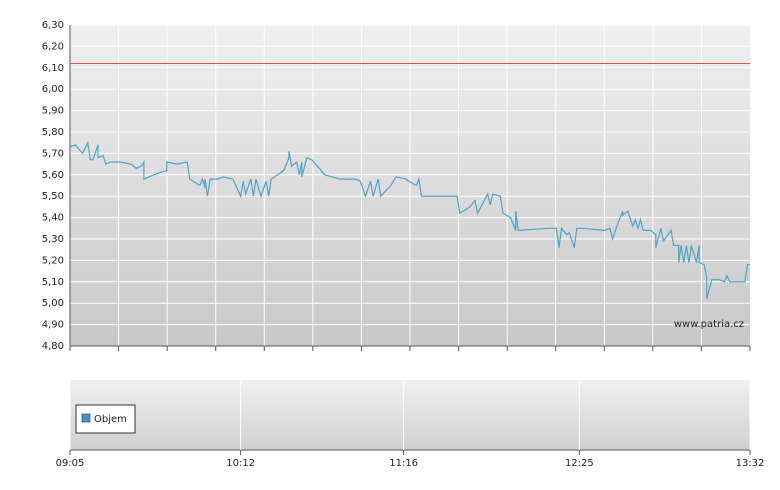  I want to click on y-tick-label: 4,80, so click(53, 346).